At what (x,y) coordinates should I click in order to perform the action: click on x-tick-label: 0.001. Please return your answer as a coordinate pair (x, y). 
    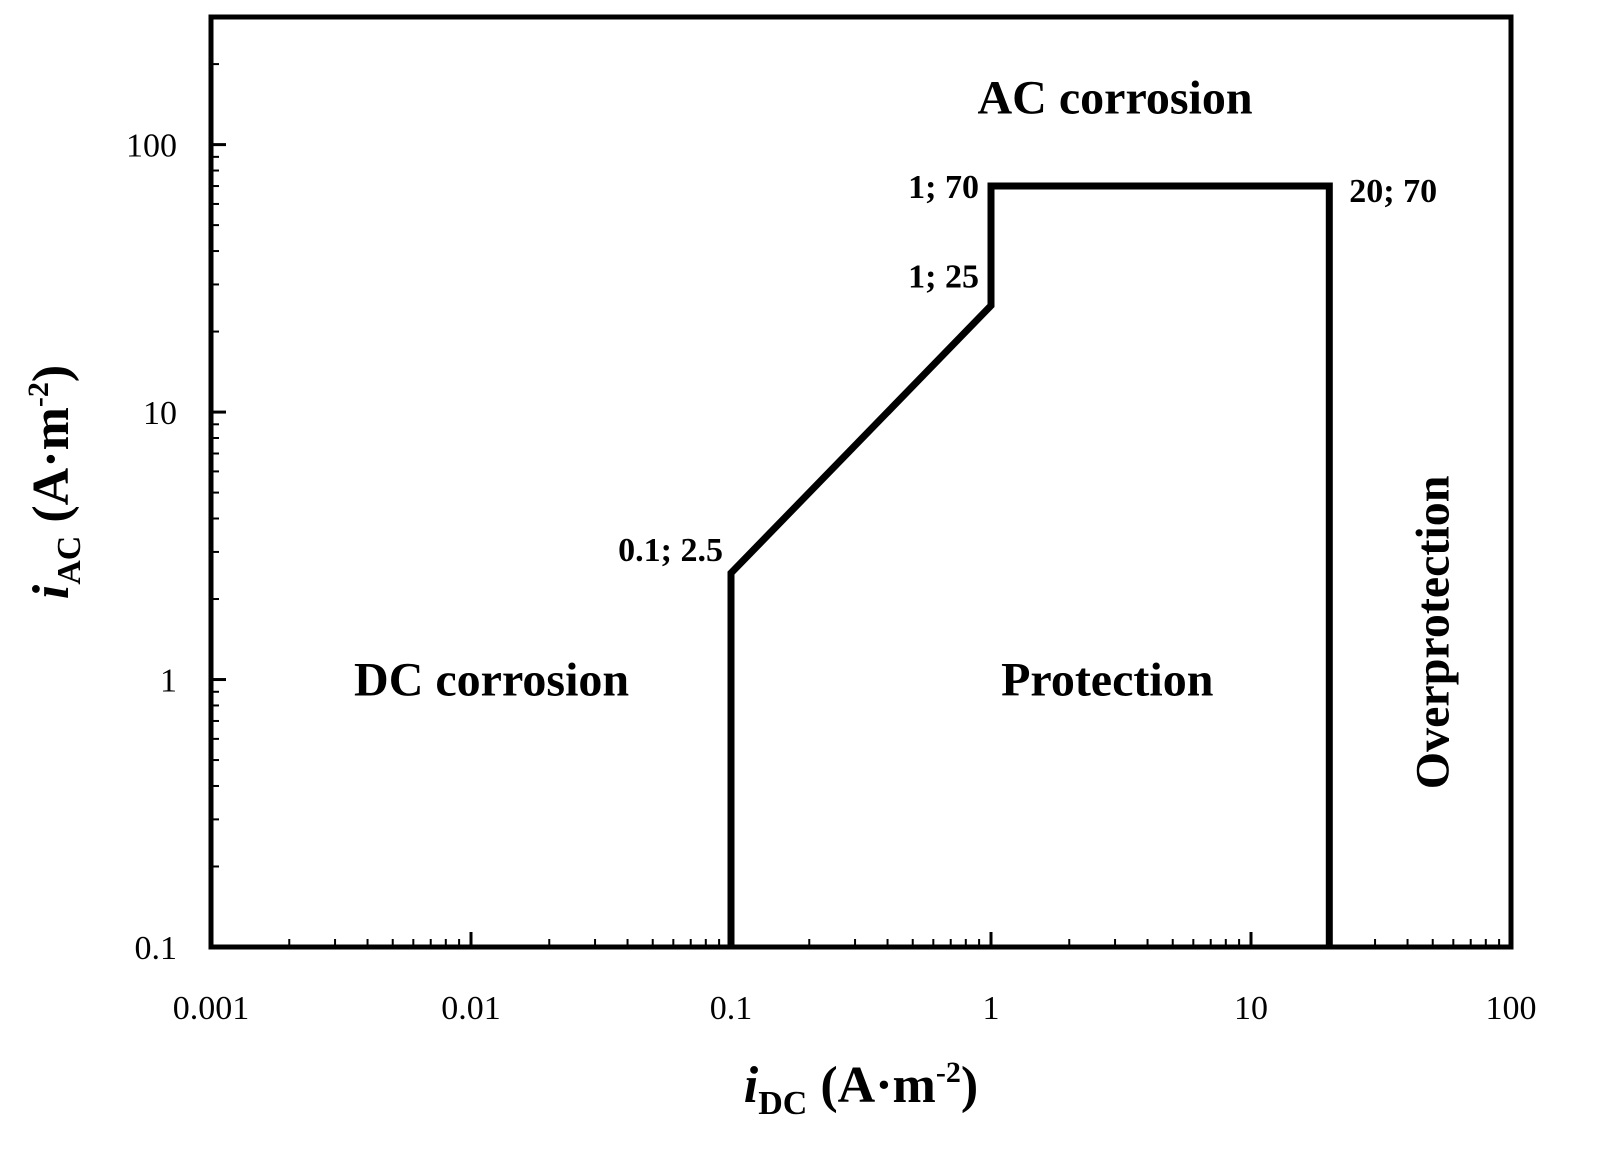
    Looking at the image, I should click on (211, 1008).